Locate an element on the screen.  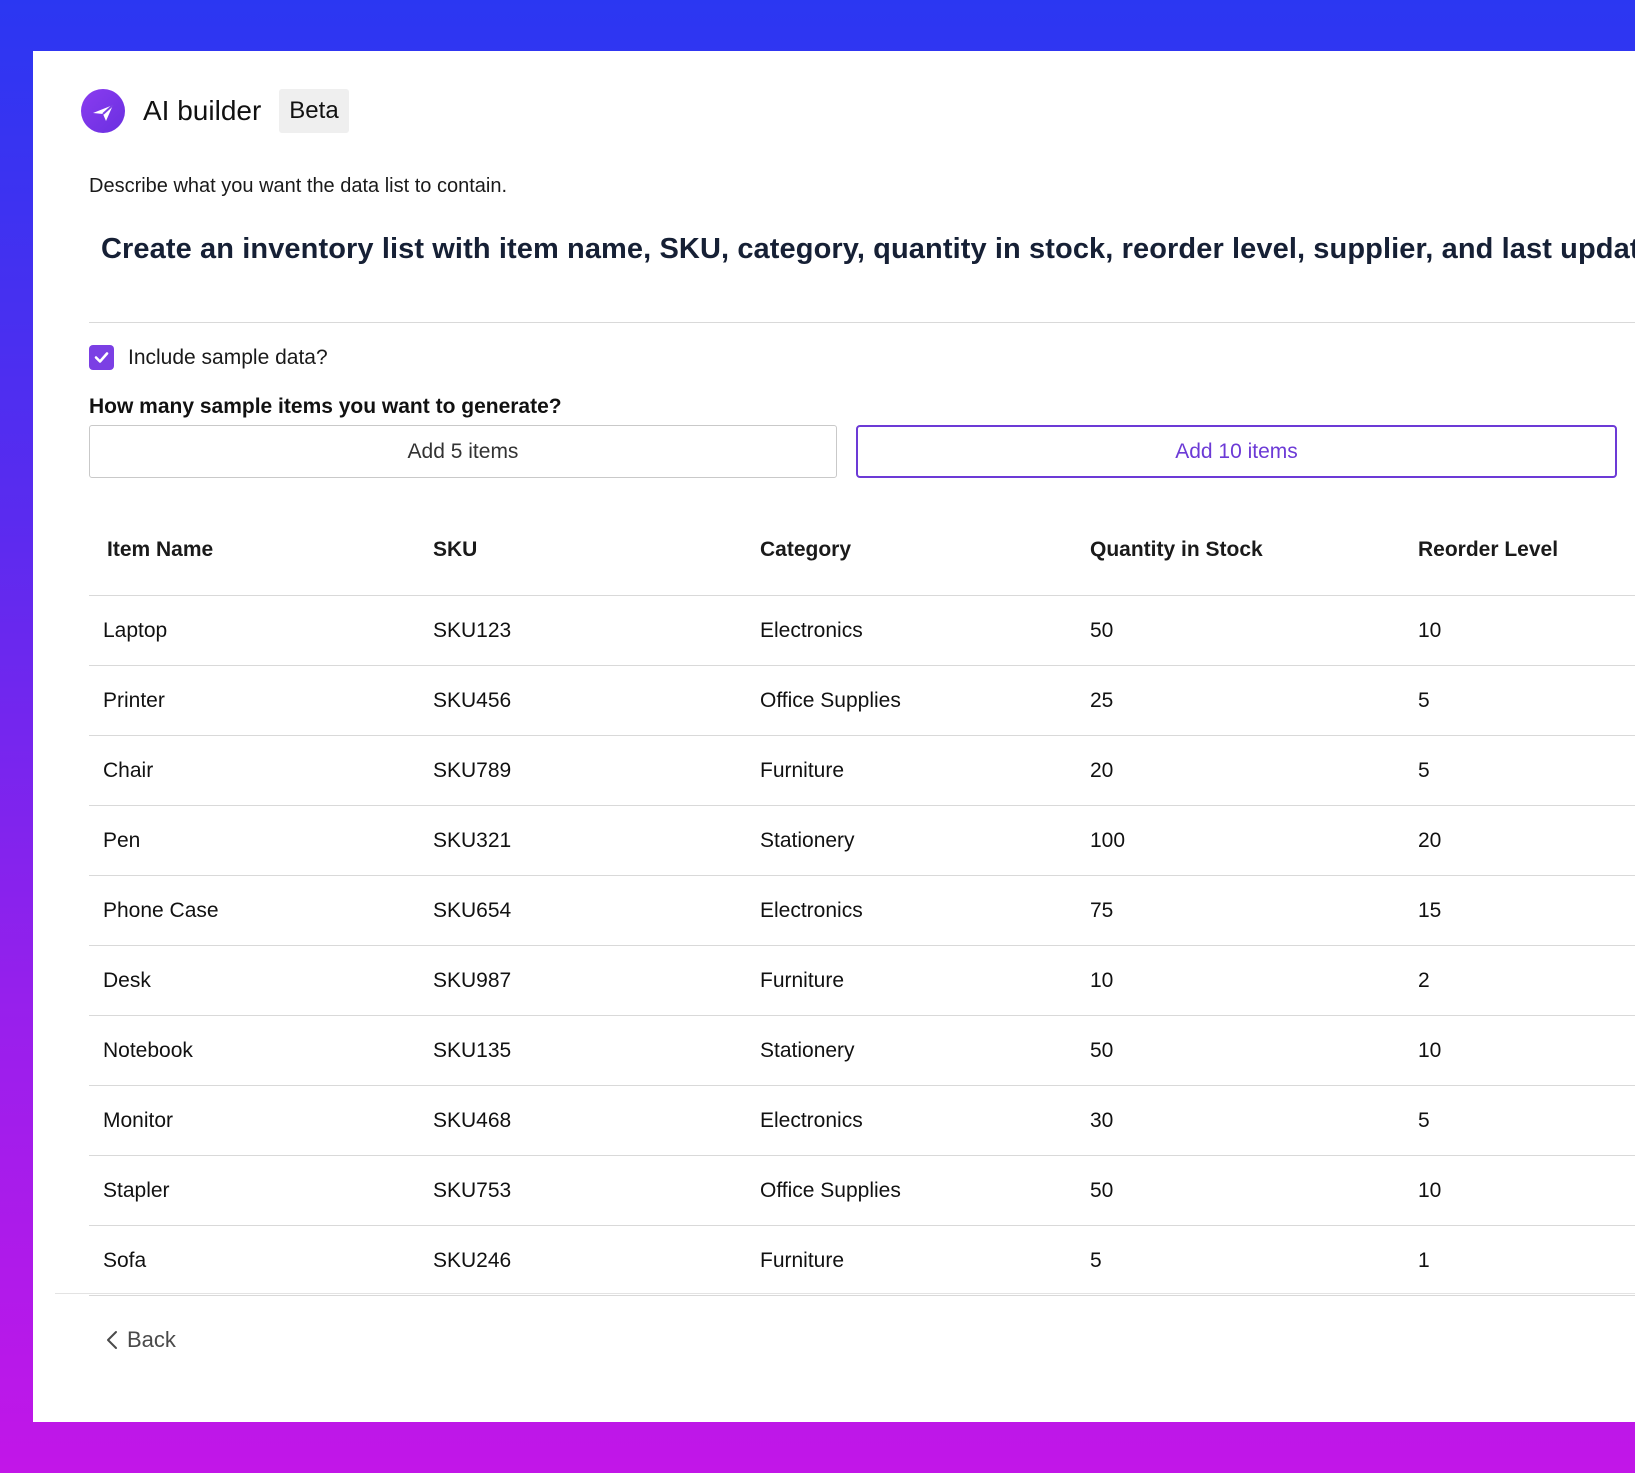
cell-quantity: 30 is located at coordinates (1102, 1120).